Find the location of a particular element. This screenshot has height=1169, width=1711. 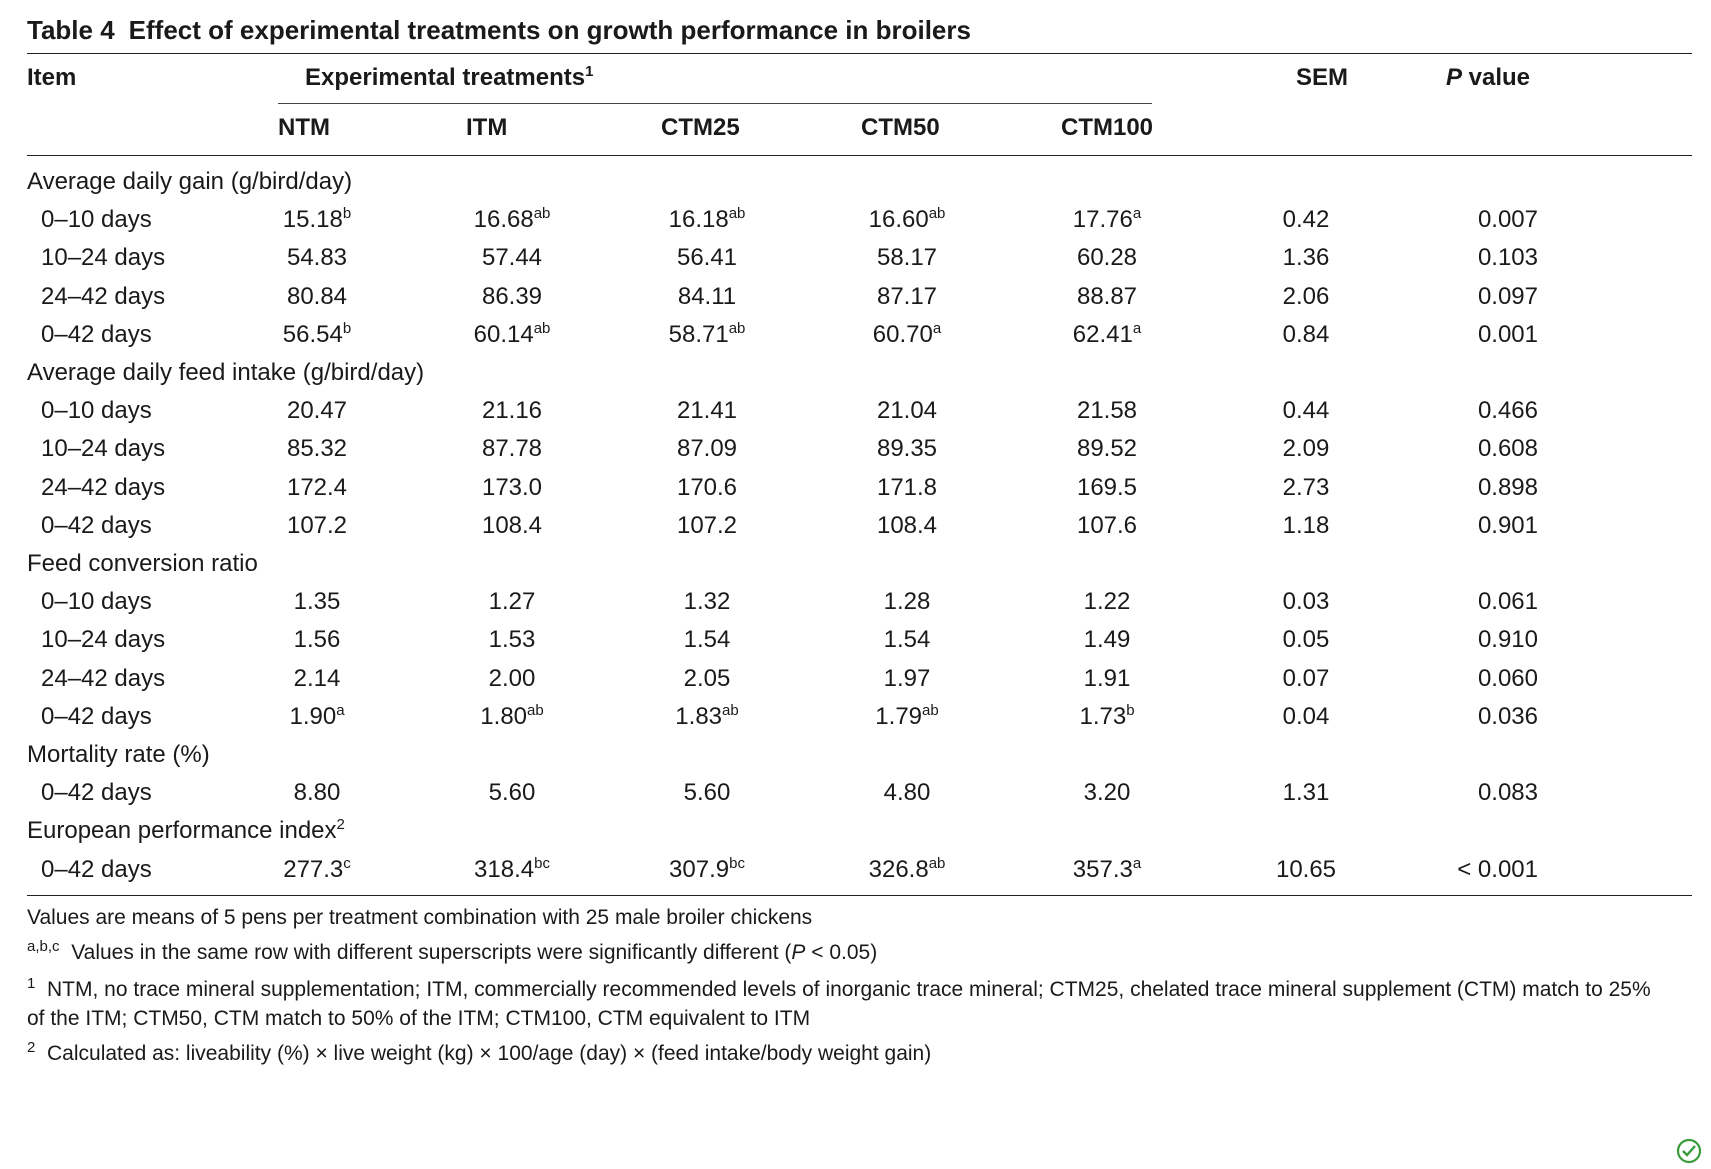

section-label-text: Average daily gain (g/bird/day) is located at coordinates (190, 181).